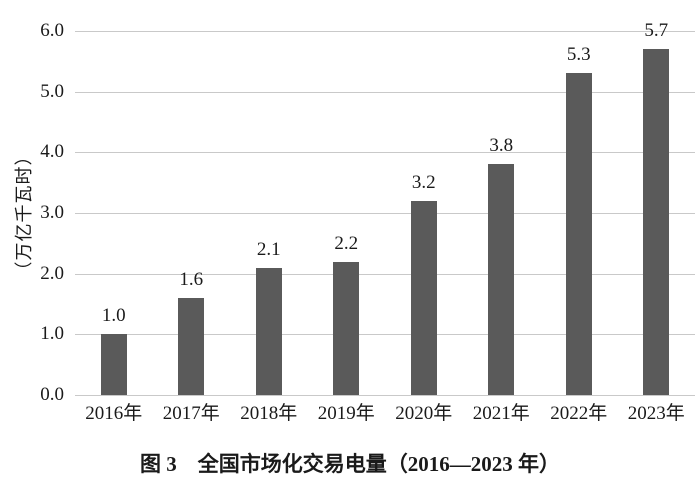 The width and height of the screenshot is (700, 499). Describe the element at coordinates (350, 464) in the screenshot. I see `figure-caption: 图 3 全国市场化交易电量（2016—2023 年）` at that location.